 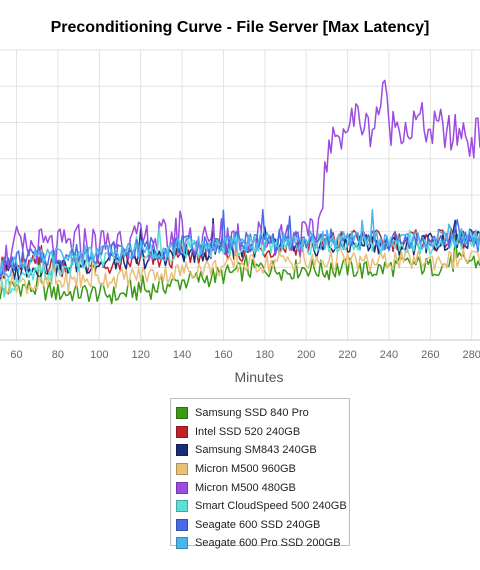 What do you see at coordinates (245, 469) in the screenshot?
I see `legend-label: Micron M500 960GB` at bounding box center [245, 469].